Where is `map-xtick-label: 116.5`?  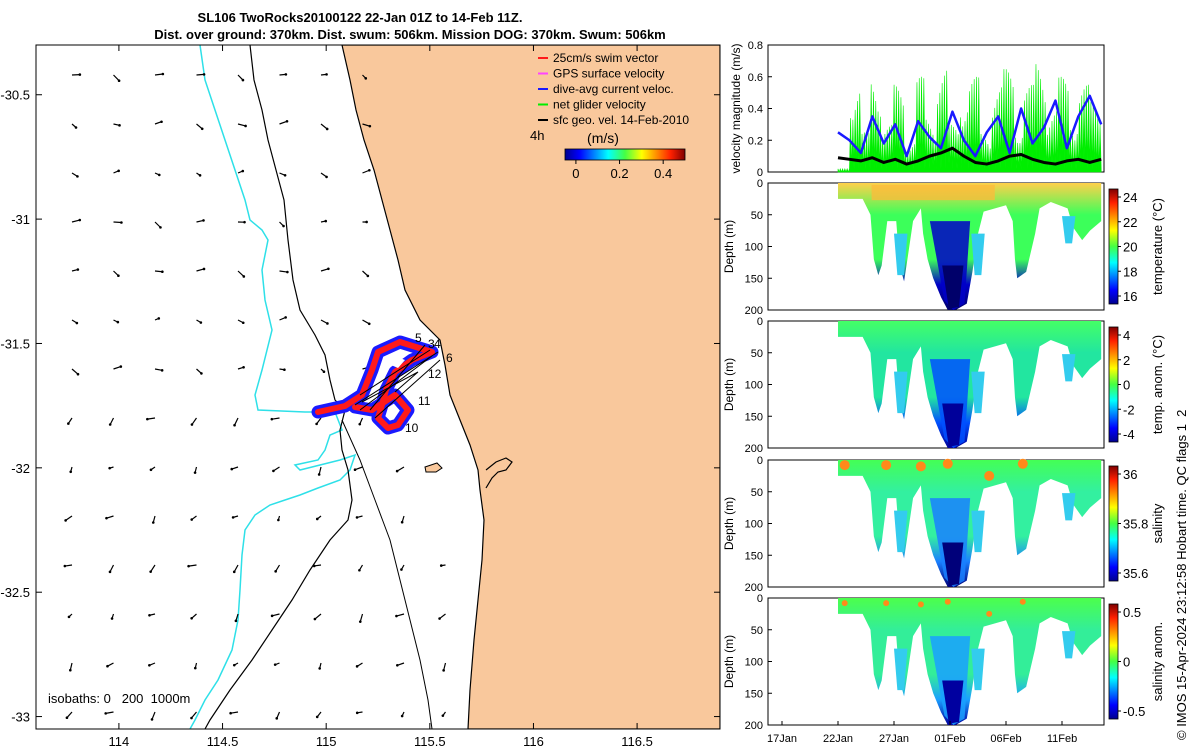 map-xtick-label: 116.5 is located at coordinates (637, 741).